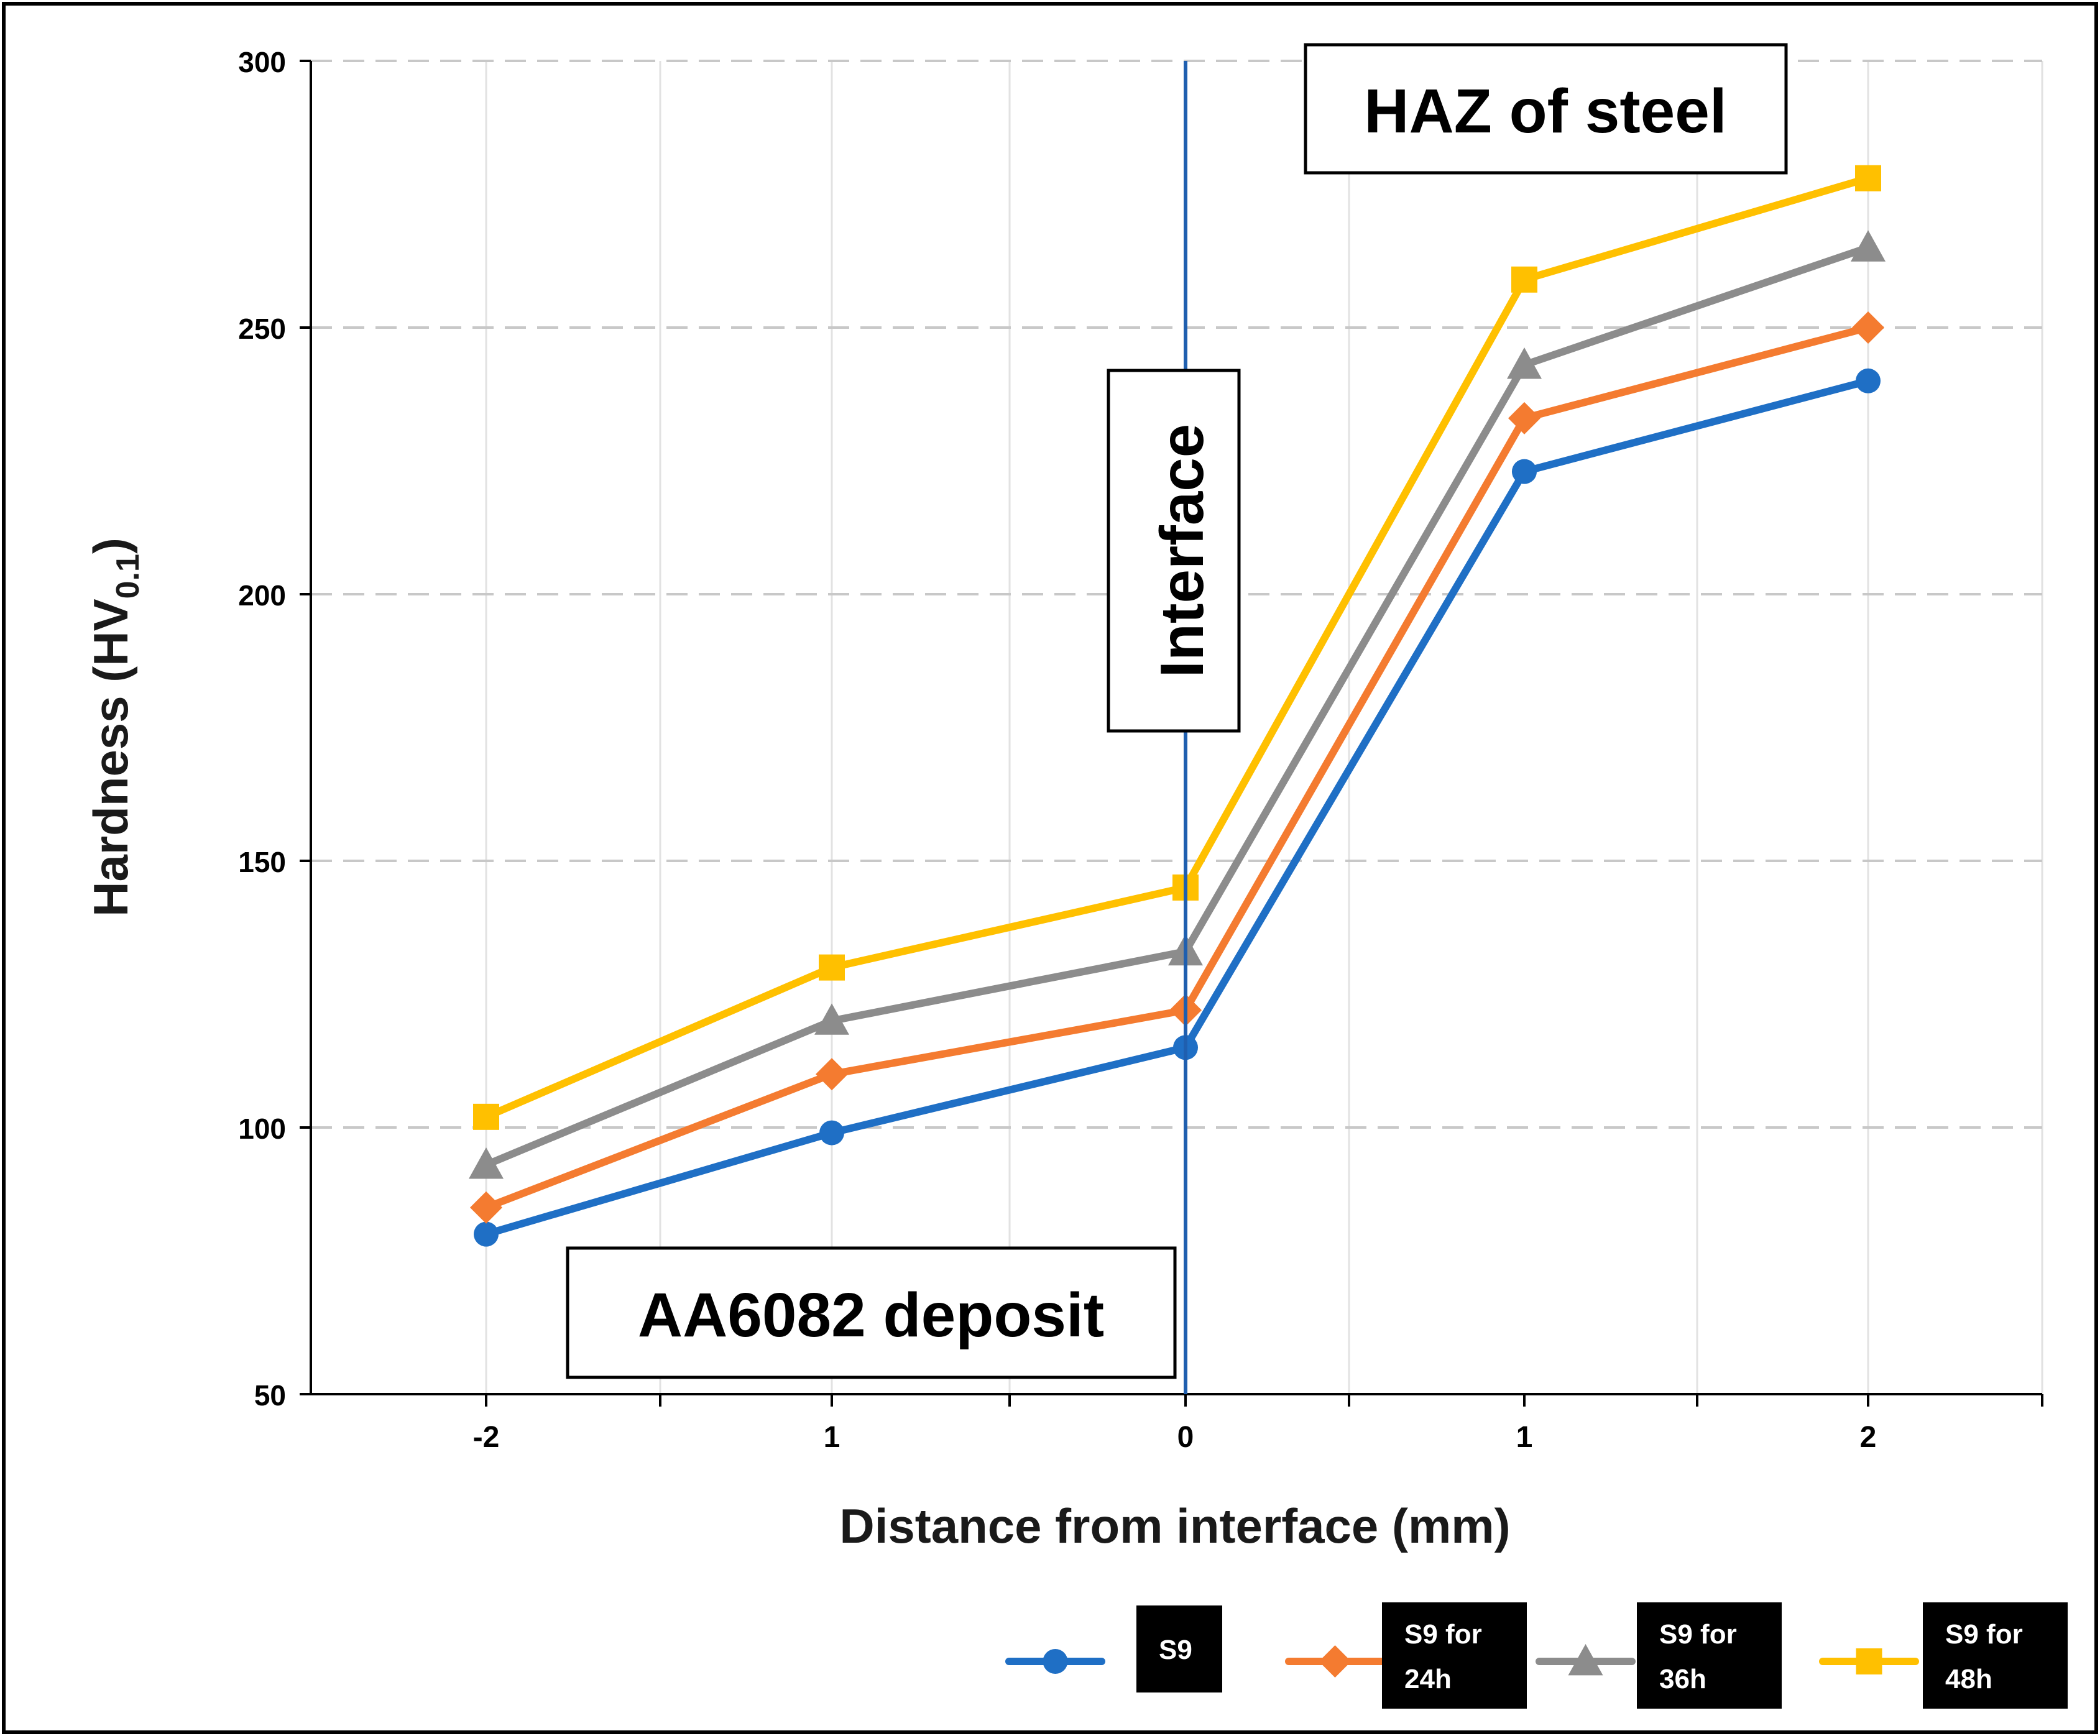 The width and height of the screenshot is (2100, 1736). What do you see at coordinates (270, 1395) in the screenshot?
I see `y-tick-label: 50` at bounding box center [270, 1395].